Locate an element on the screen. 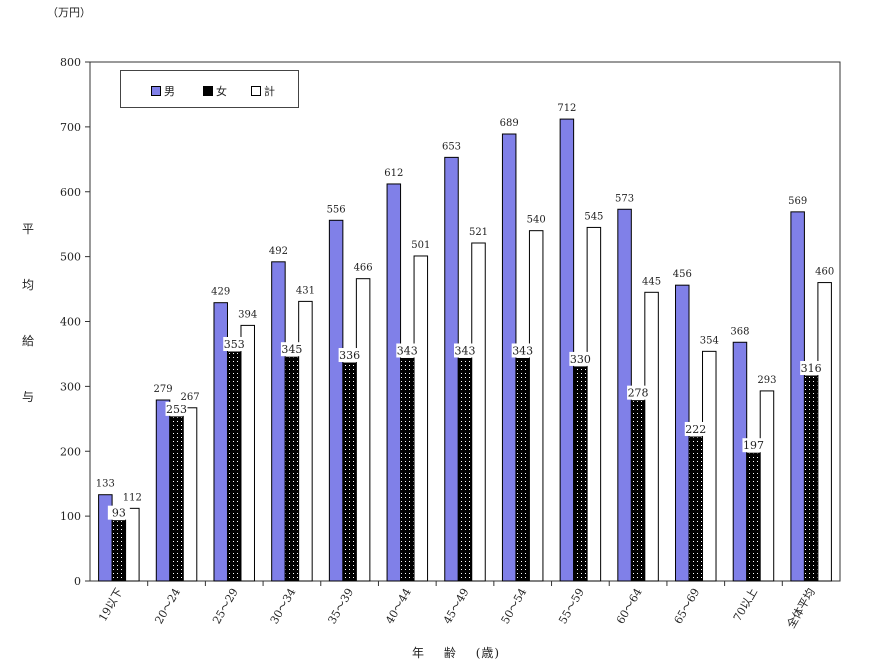  data-label-male: 368 is located at coordinates (739, 331).